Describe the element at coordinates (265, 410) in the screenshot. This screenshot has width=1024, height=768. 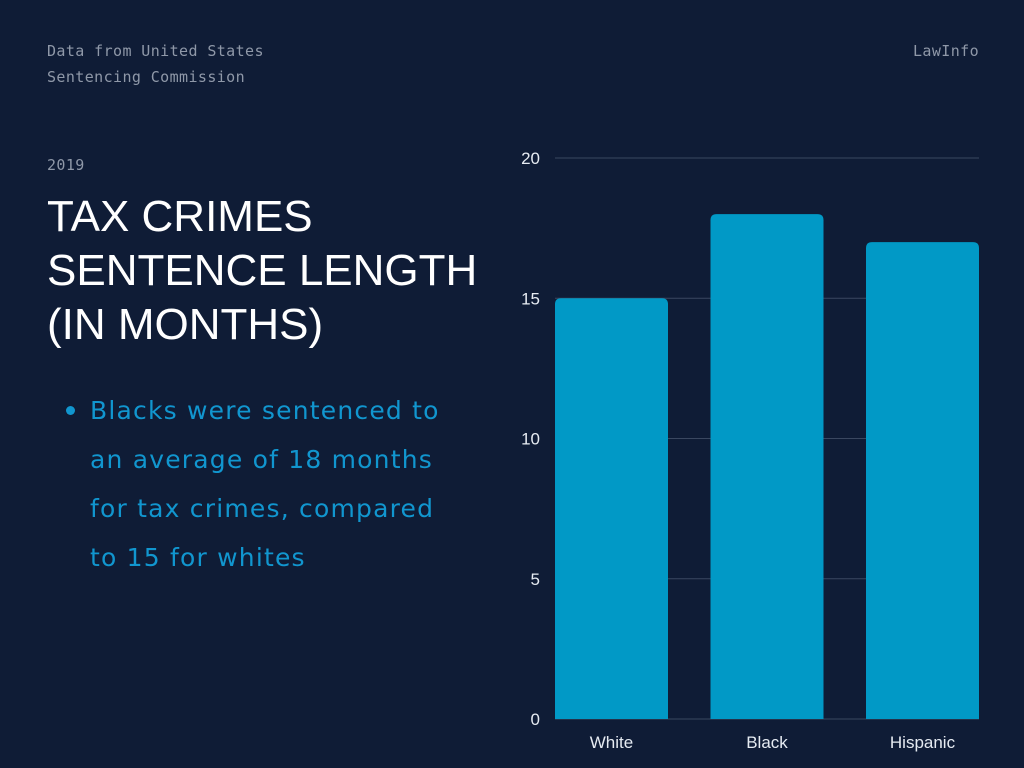
I see `bullet-line-1: Blacks were sentenced to` at that location.